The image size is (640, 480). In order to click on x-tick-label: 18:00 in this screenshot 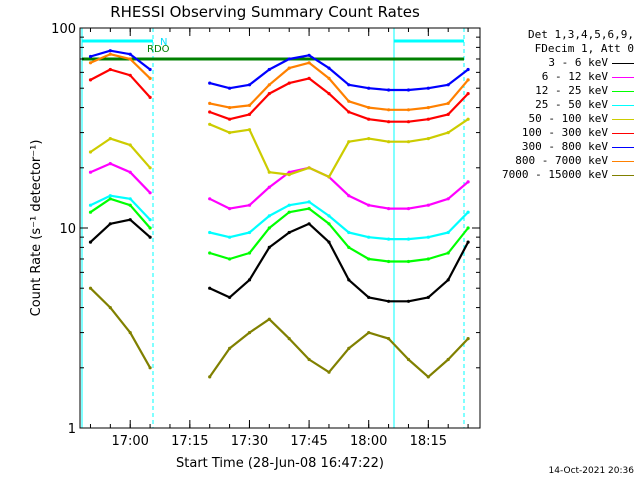, I will do `click(368, 441)`.